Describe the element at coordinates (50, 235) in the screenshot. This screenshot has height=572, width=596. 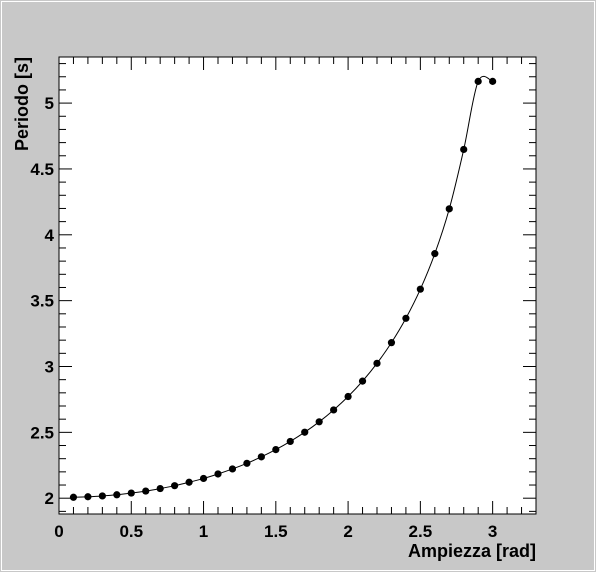
I see `y-tick-label: 4` at that location.